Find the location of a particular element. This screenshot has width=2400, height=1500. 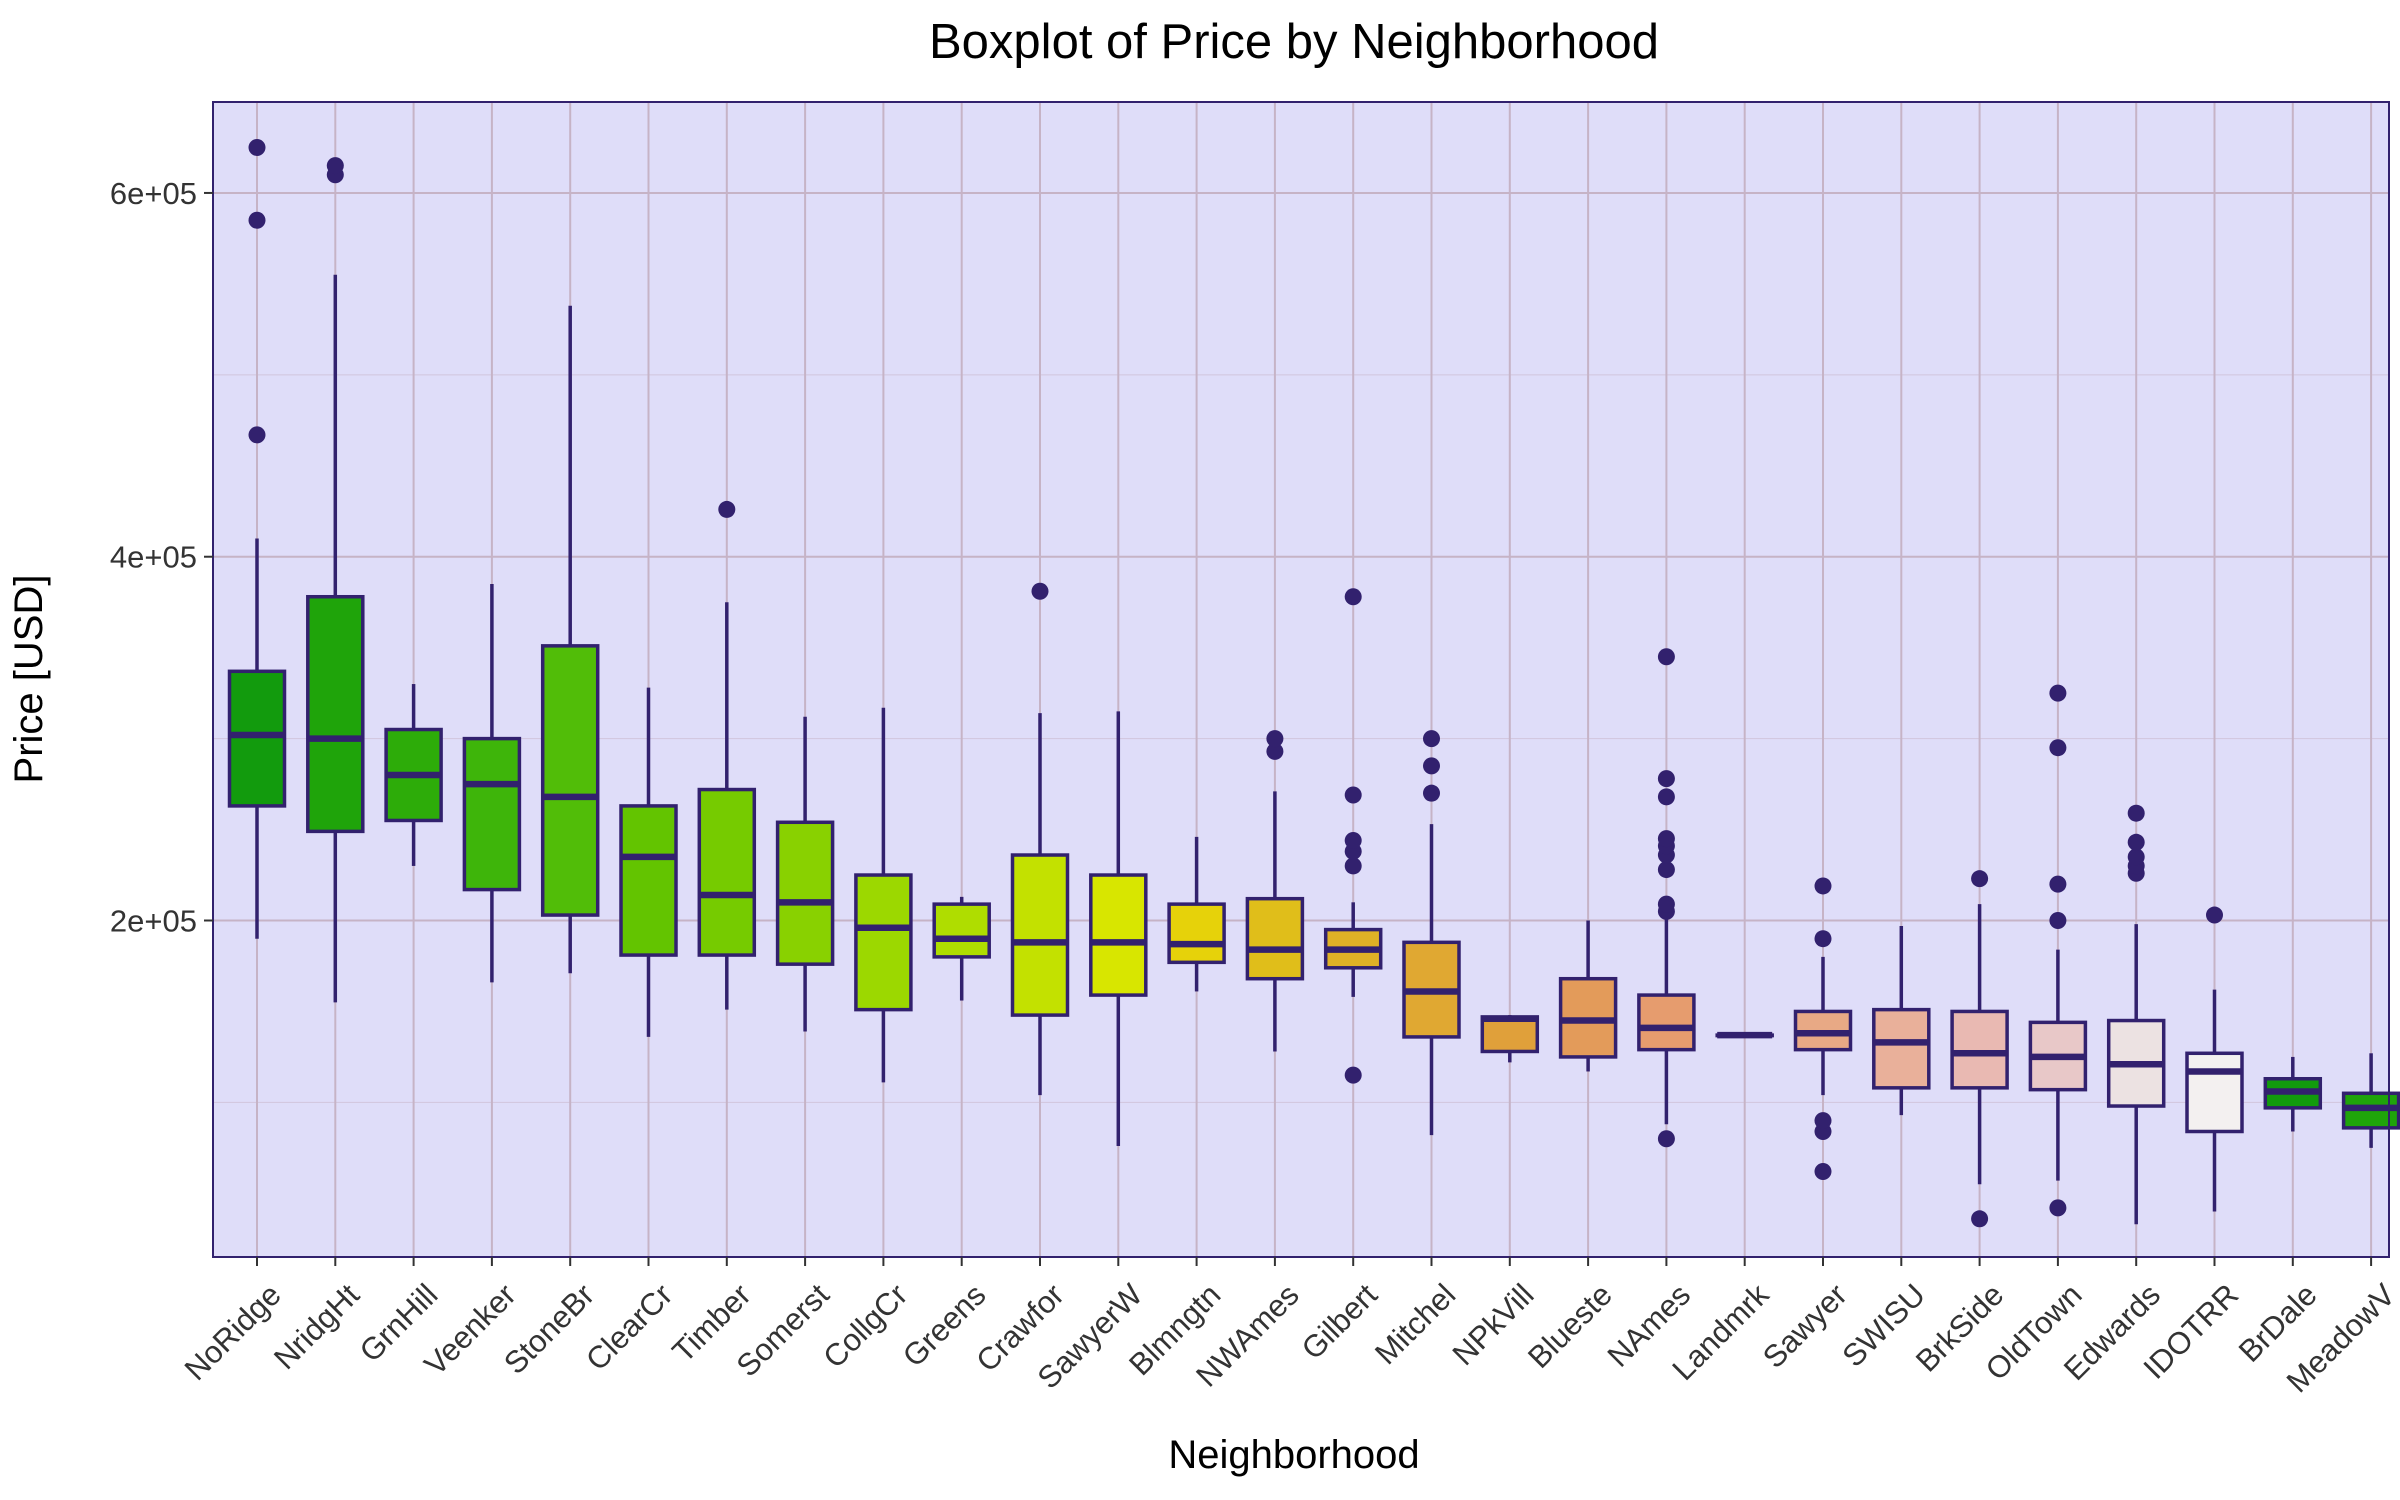

x-tick-label: Mitchel is located at coordinates (1415, 1324).